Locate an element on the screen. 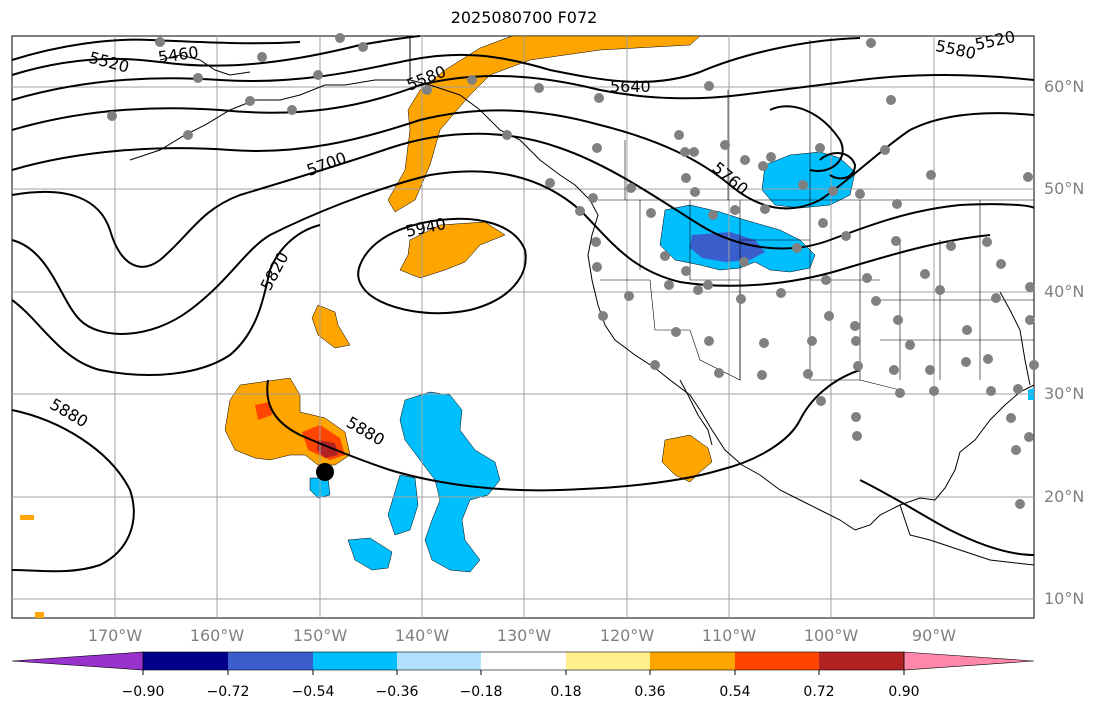 This screenshot has width=1105, height=712. colorbar-tick-label: 0.72 is located at coordinates (819, 692).